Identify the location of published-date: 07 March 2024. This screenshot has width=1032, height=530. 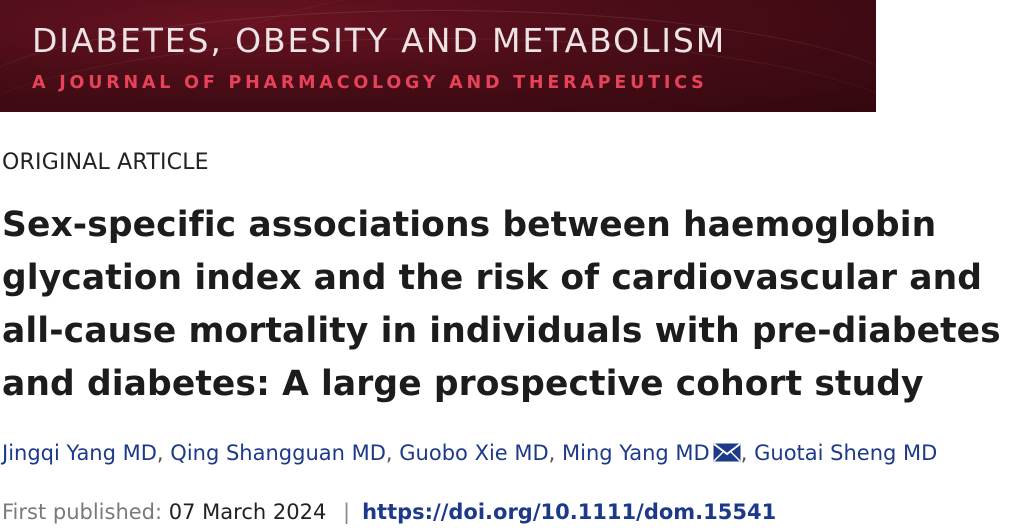
(247, 512).